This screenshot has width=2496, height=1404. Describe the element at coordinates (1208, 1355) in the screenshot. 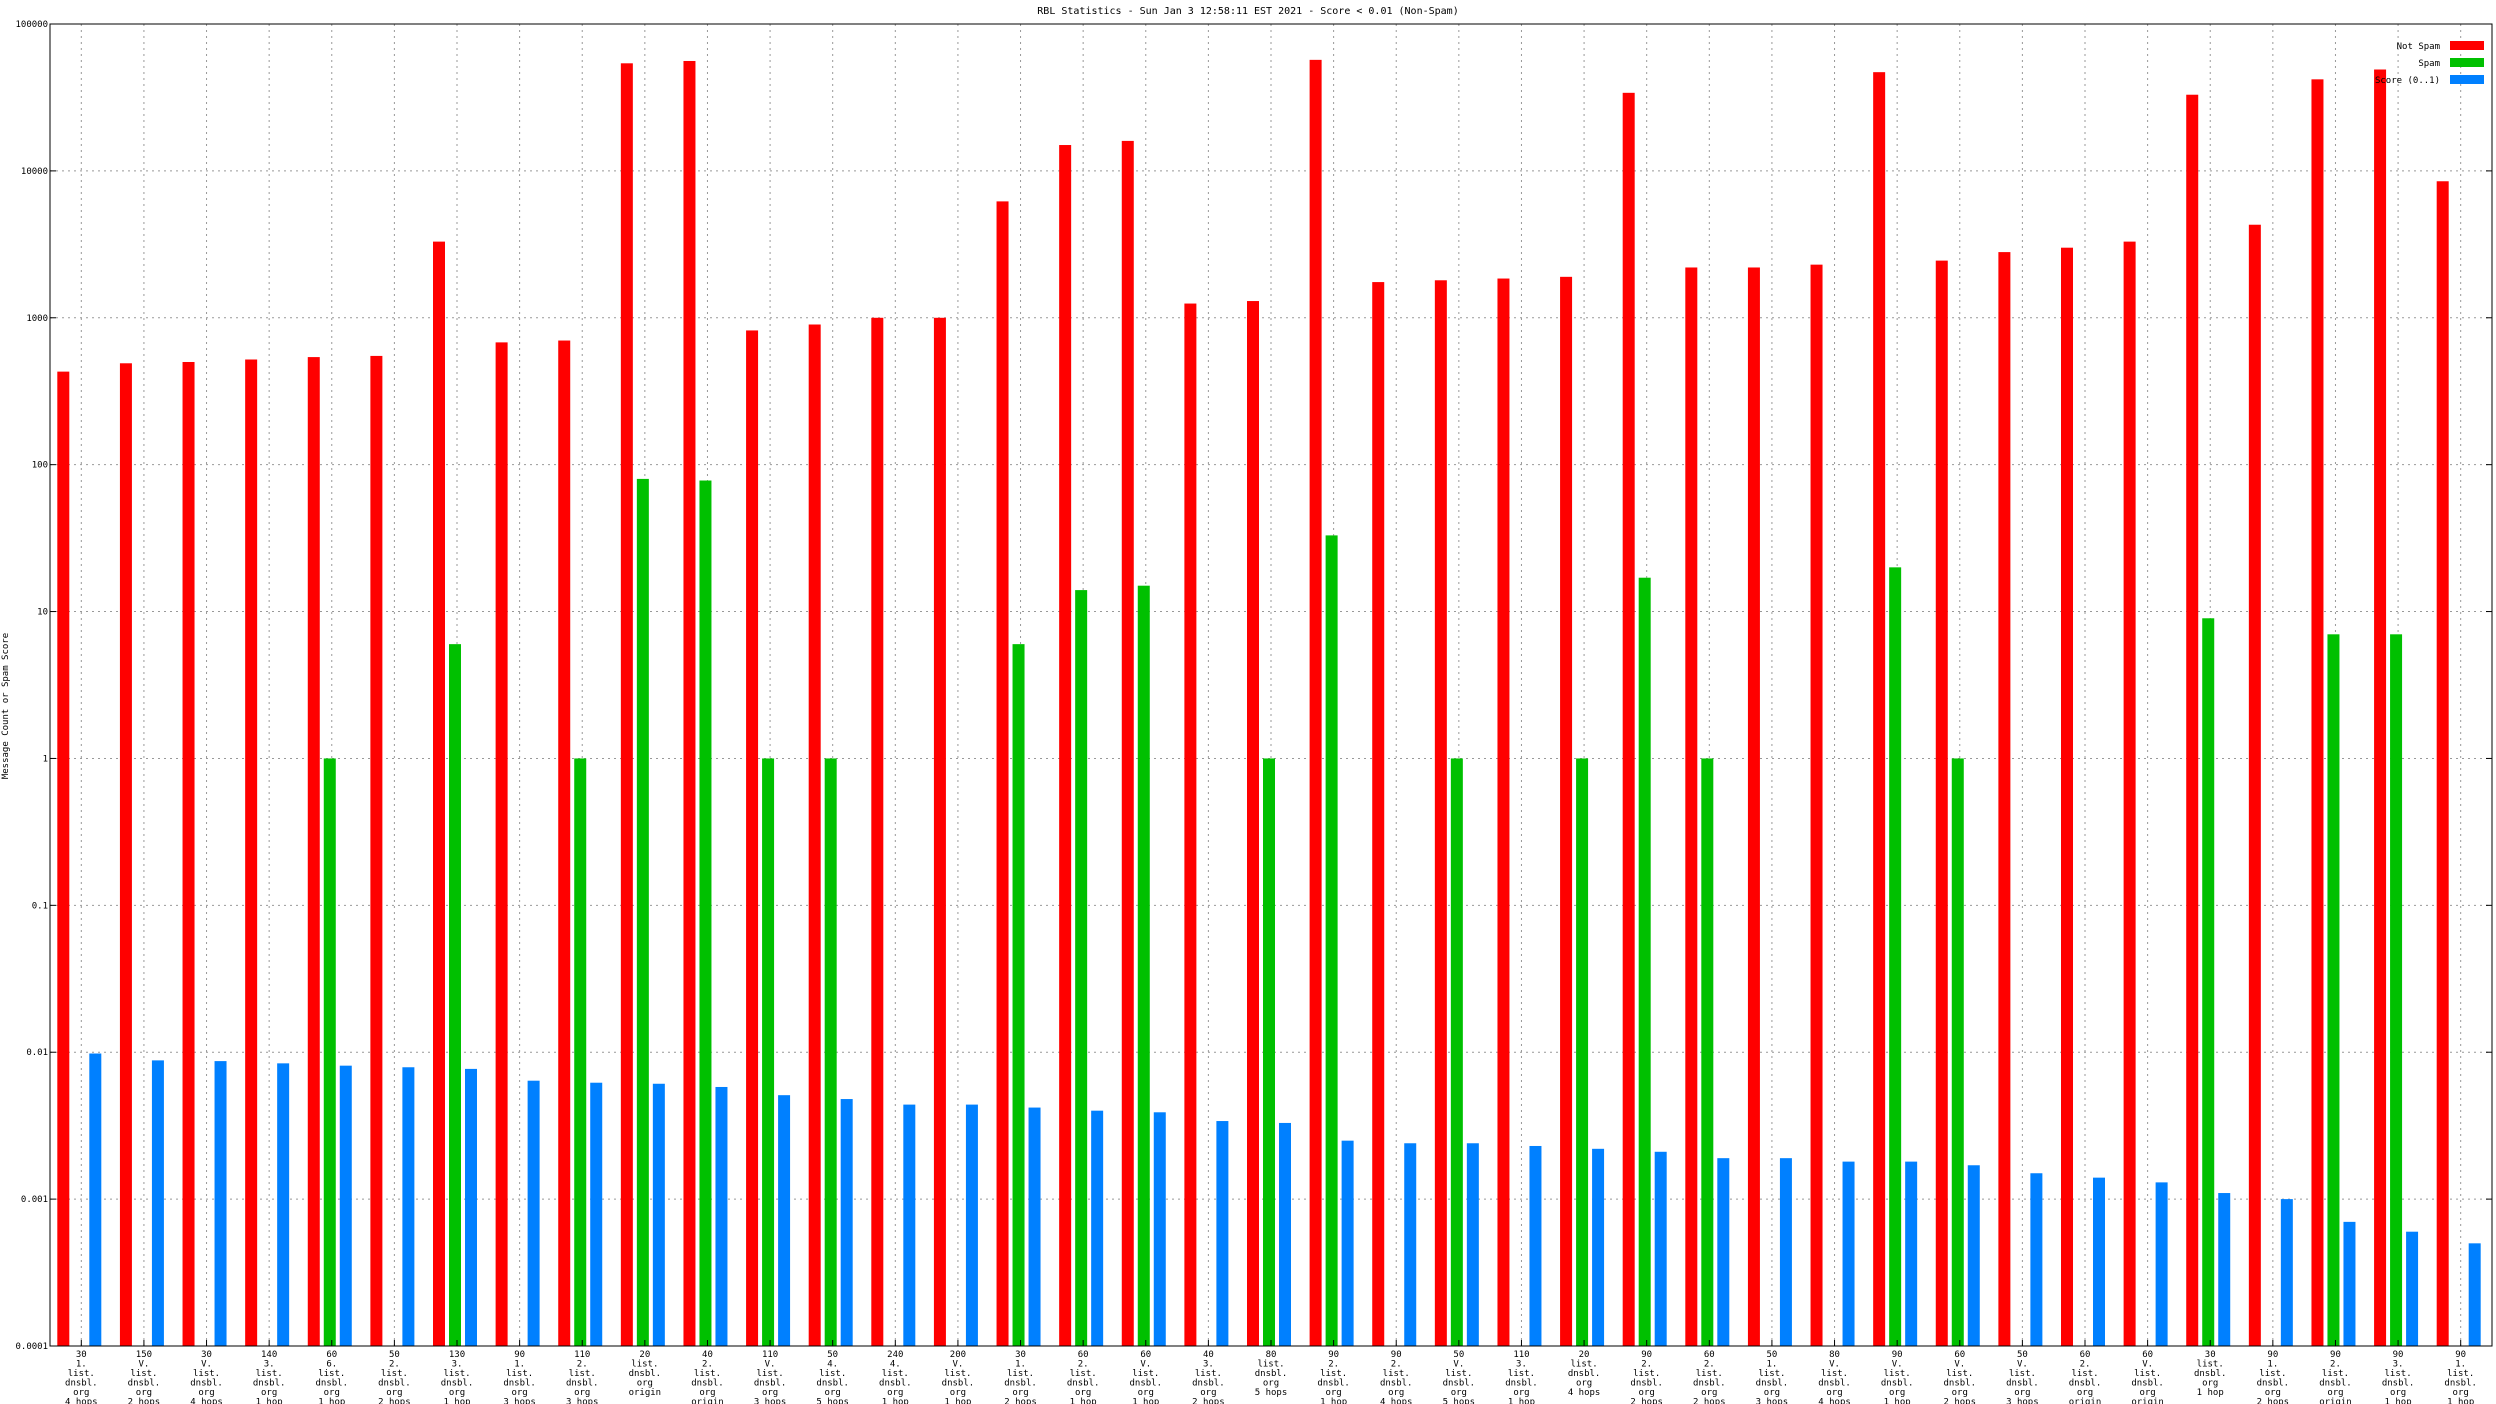

I see `category-label-line: 40` at that location.